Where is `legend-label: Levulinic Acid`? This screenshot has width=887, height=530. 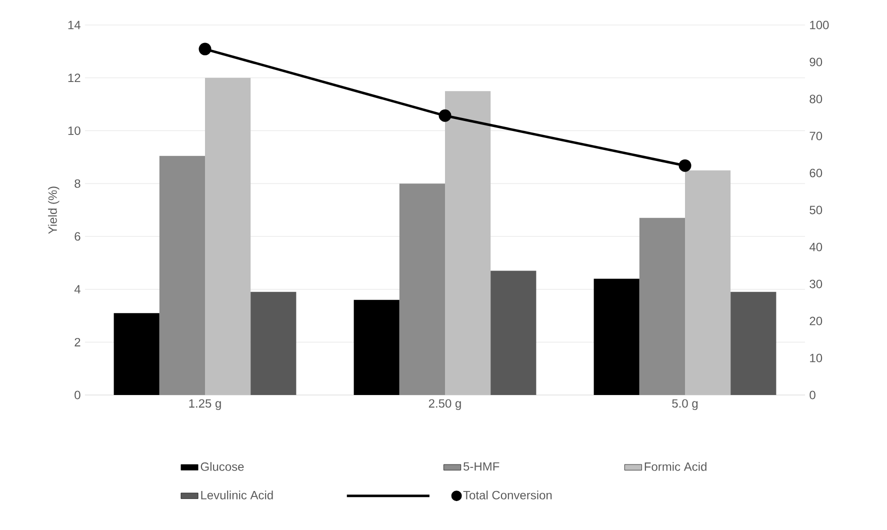 legend-label: Levulinic Acid is located at coordinates (237, 495).